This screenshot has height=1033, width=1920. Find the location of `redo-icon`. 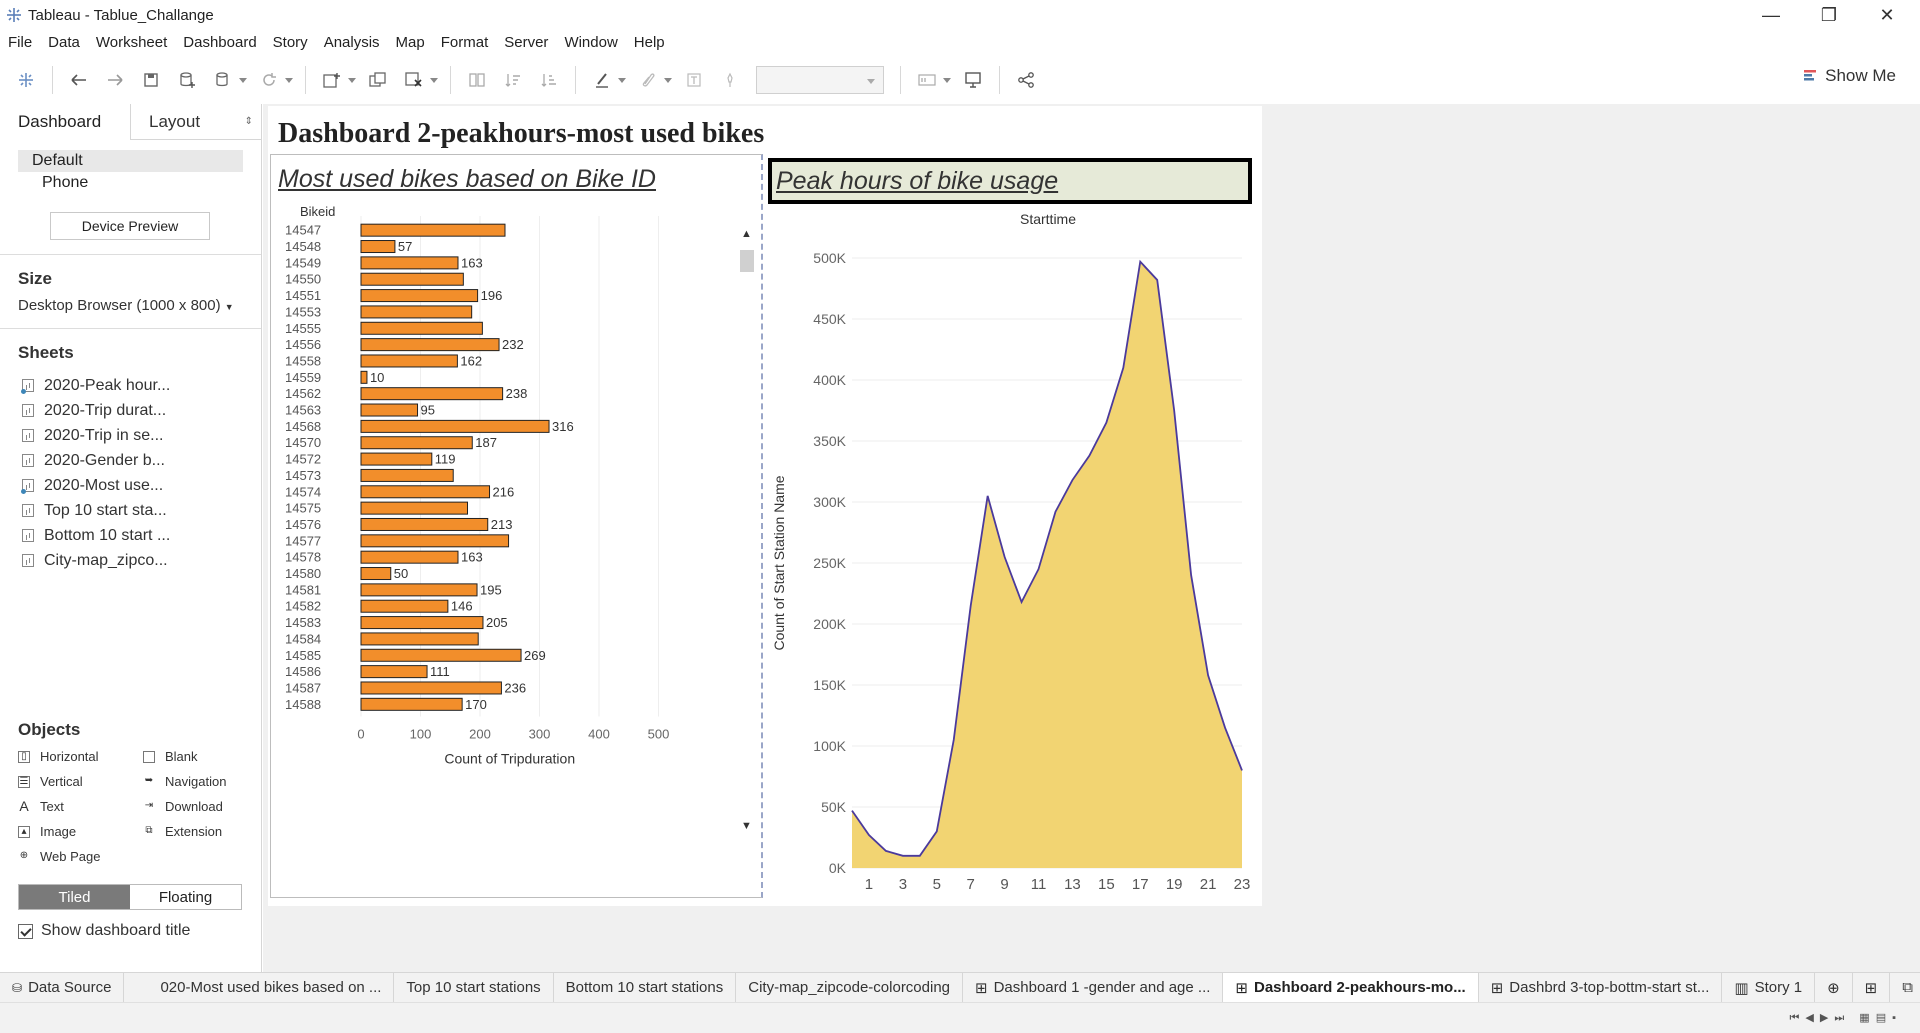

redo-icon is located at coordinates (115, 80).